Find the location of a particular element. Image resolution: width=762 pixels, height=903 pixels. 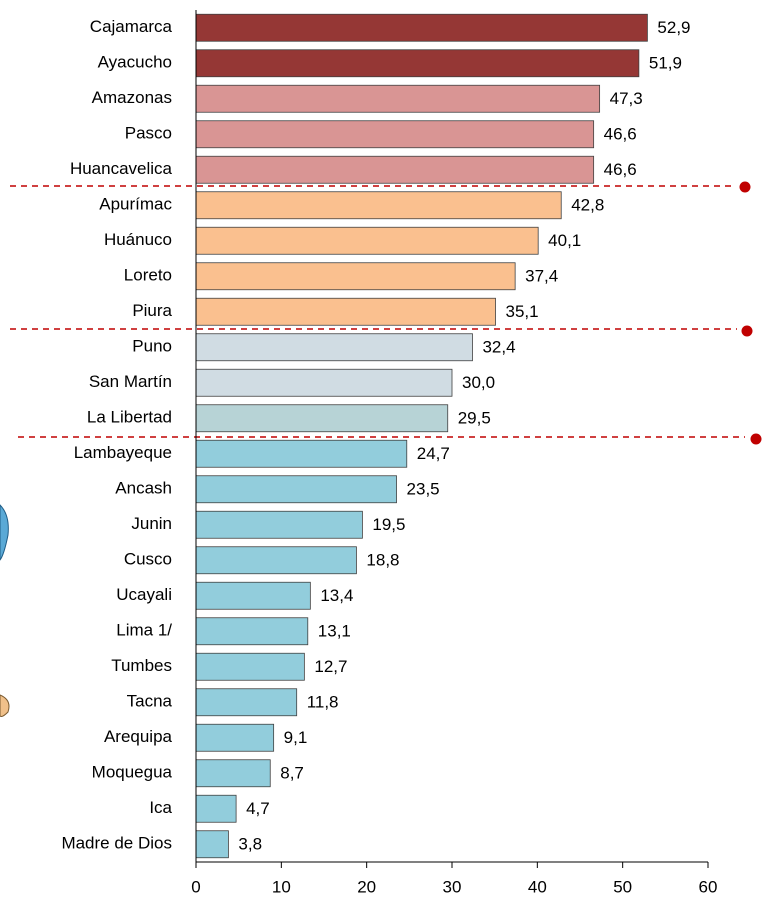

y-tick-label: Arequipa is located at coordinates (138, 736).